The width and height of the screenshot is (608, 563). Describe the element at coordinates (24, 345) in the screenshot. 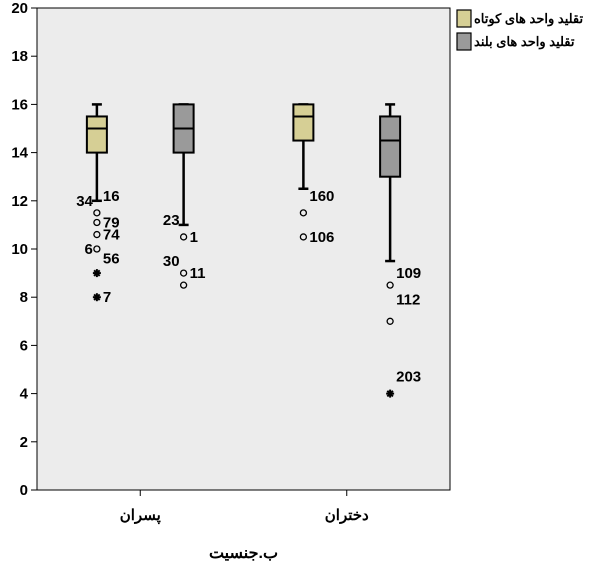

I see `y-tick-label: 6` at that location.